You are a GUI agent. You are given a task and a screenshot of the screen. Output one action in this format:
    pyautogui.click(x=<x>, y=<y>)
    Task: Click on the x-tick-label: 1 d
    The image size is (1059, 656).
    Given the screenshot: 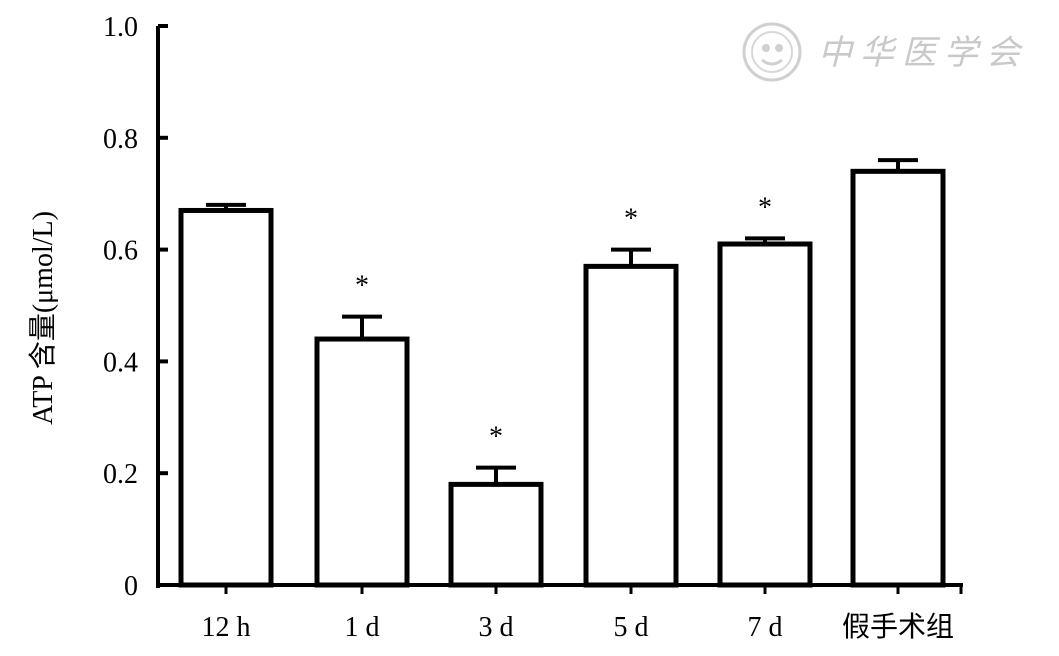 What is the action you would take?
    pyautogui.click(x=362, y=627)
    